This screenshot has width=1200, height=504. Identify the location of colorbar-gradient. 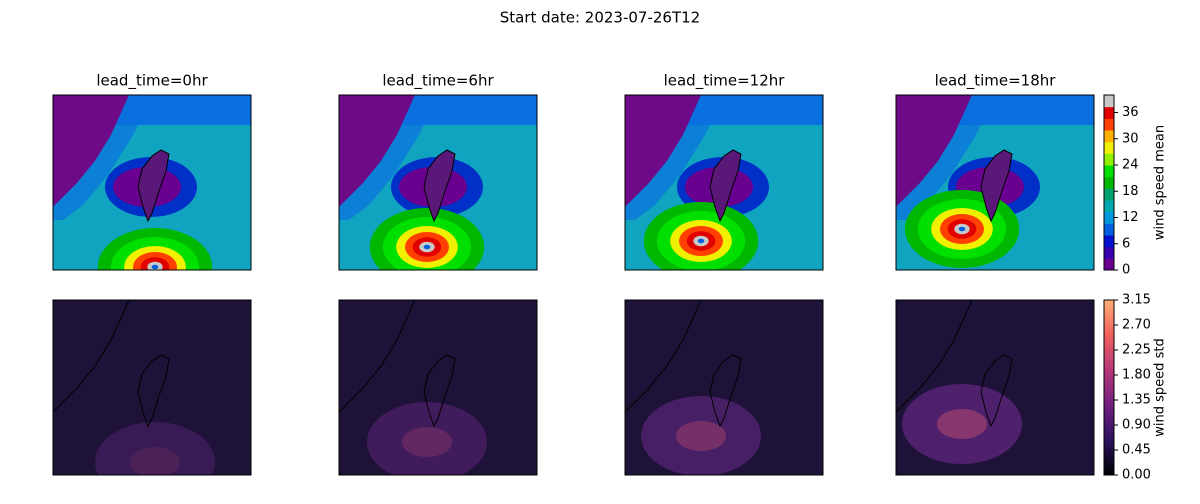
(1109, 387).